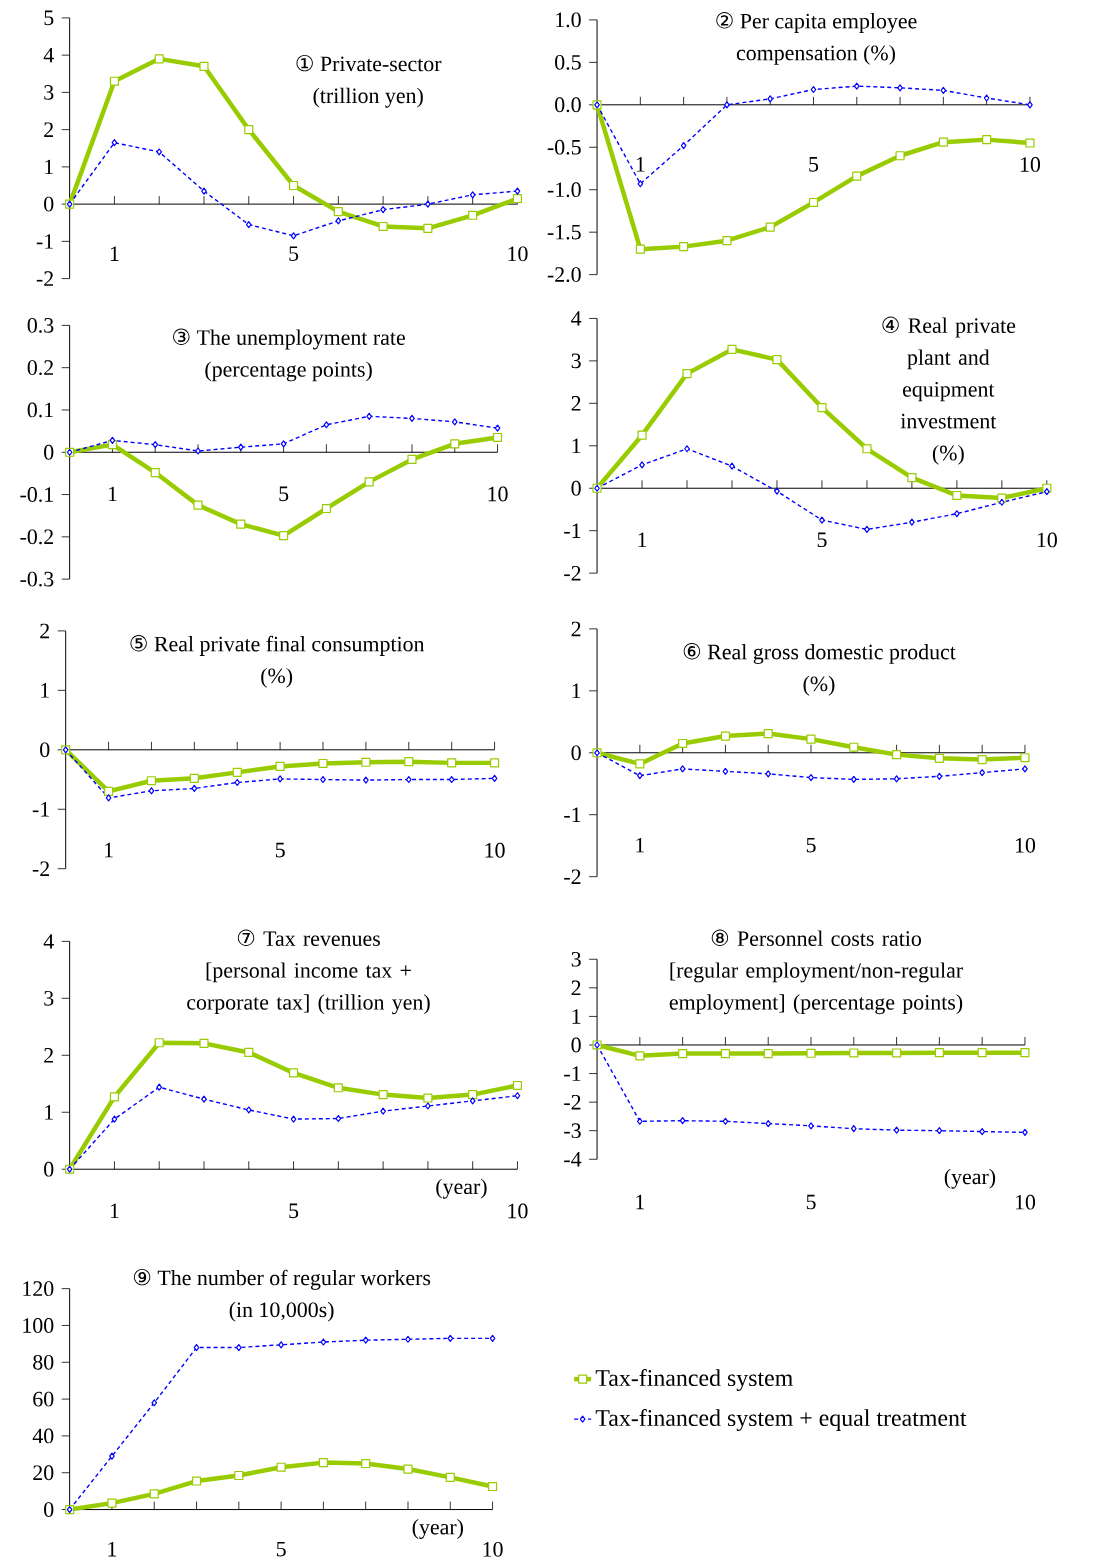  What do you see at coordinates (43, 1473) in the screenshot?
I see `y-tick-label: 20` at bounding box center [43, 1473].